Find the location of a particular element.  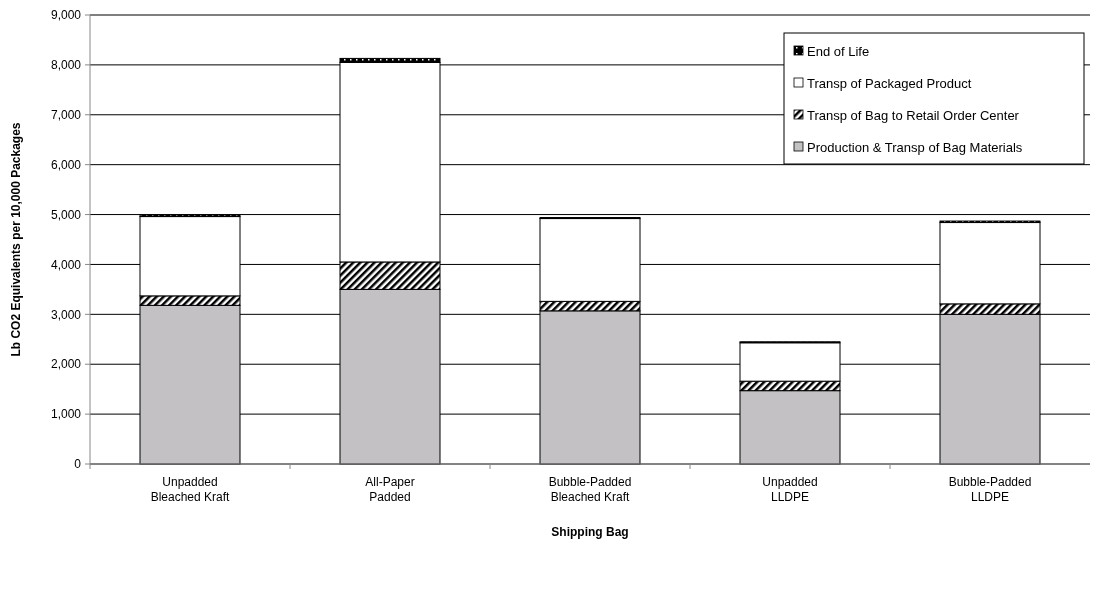

x-tick-label: Bubble-Padded Bleached Kraft is located at coordinates (590, 489).